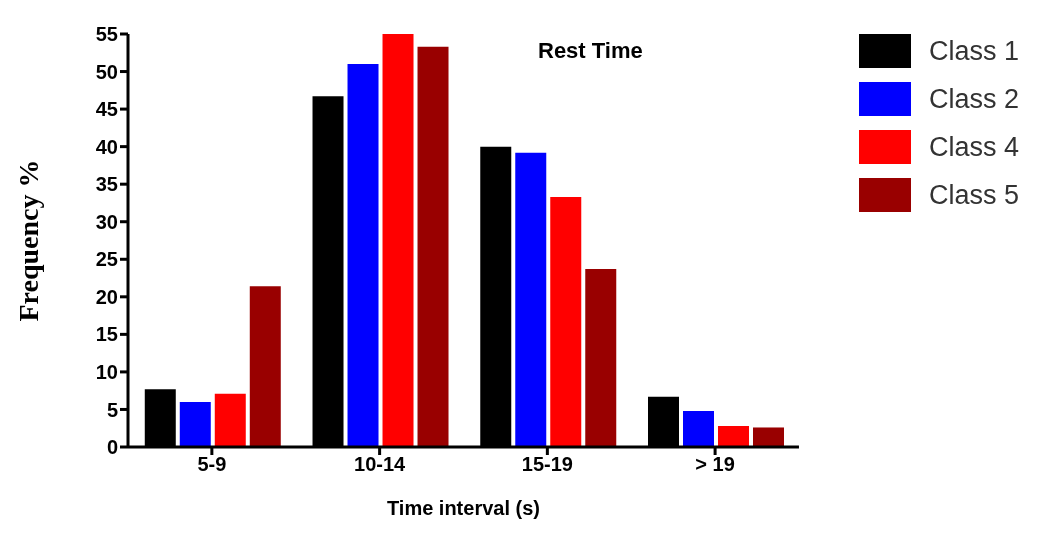 The image size is (1037, 535). Describe the element at coordinates (106, 109) in the screenshot. I see `y-tick-label: 45` at that location.